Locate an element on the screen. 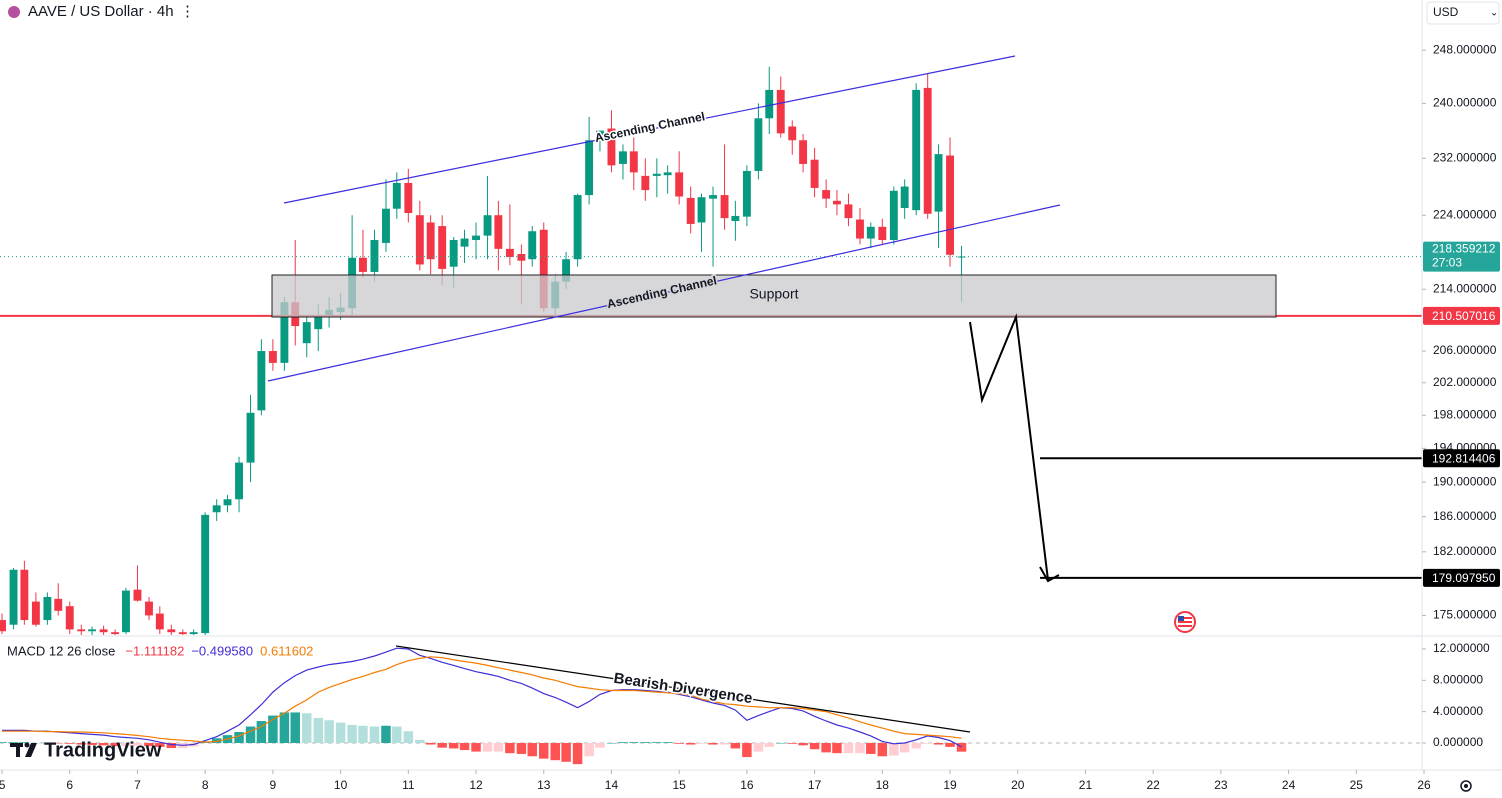 This screenshot has width=1502, height=798. x-tick-label: 26 is located at coordinates (1424, 785).